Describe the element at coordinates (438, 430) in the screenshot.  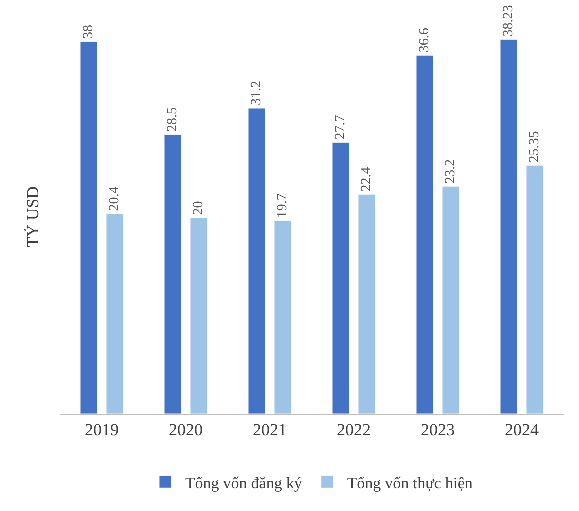
I see `x-tick-label: 2023` at that location.